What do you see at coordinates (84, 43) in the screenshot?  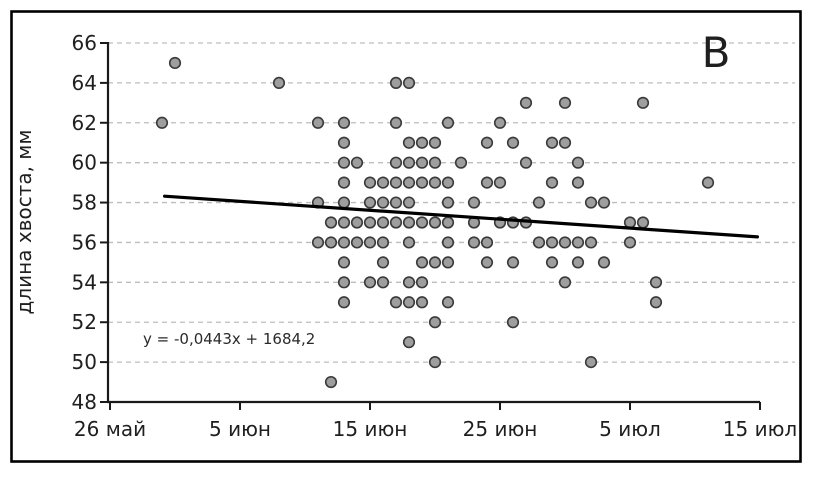 I see `y-tick-label: 66` at bounding box center [84, 43].